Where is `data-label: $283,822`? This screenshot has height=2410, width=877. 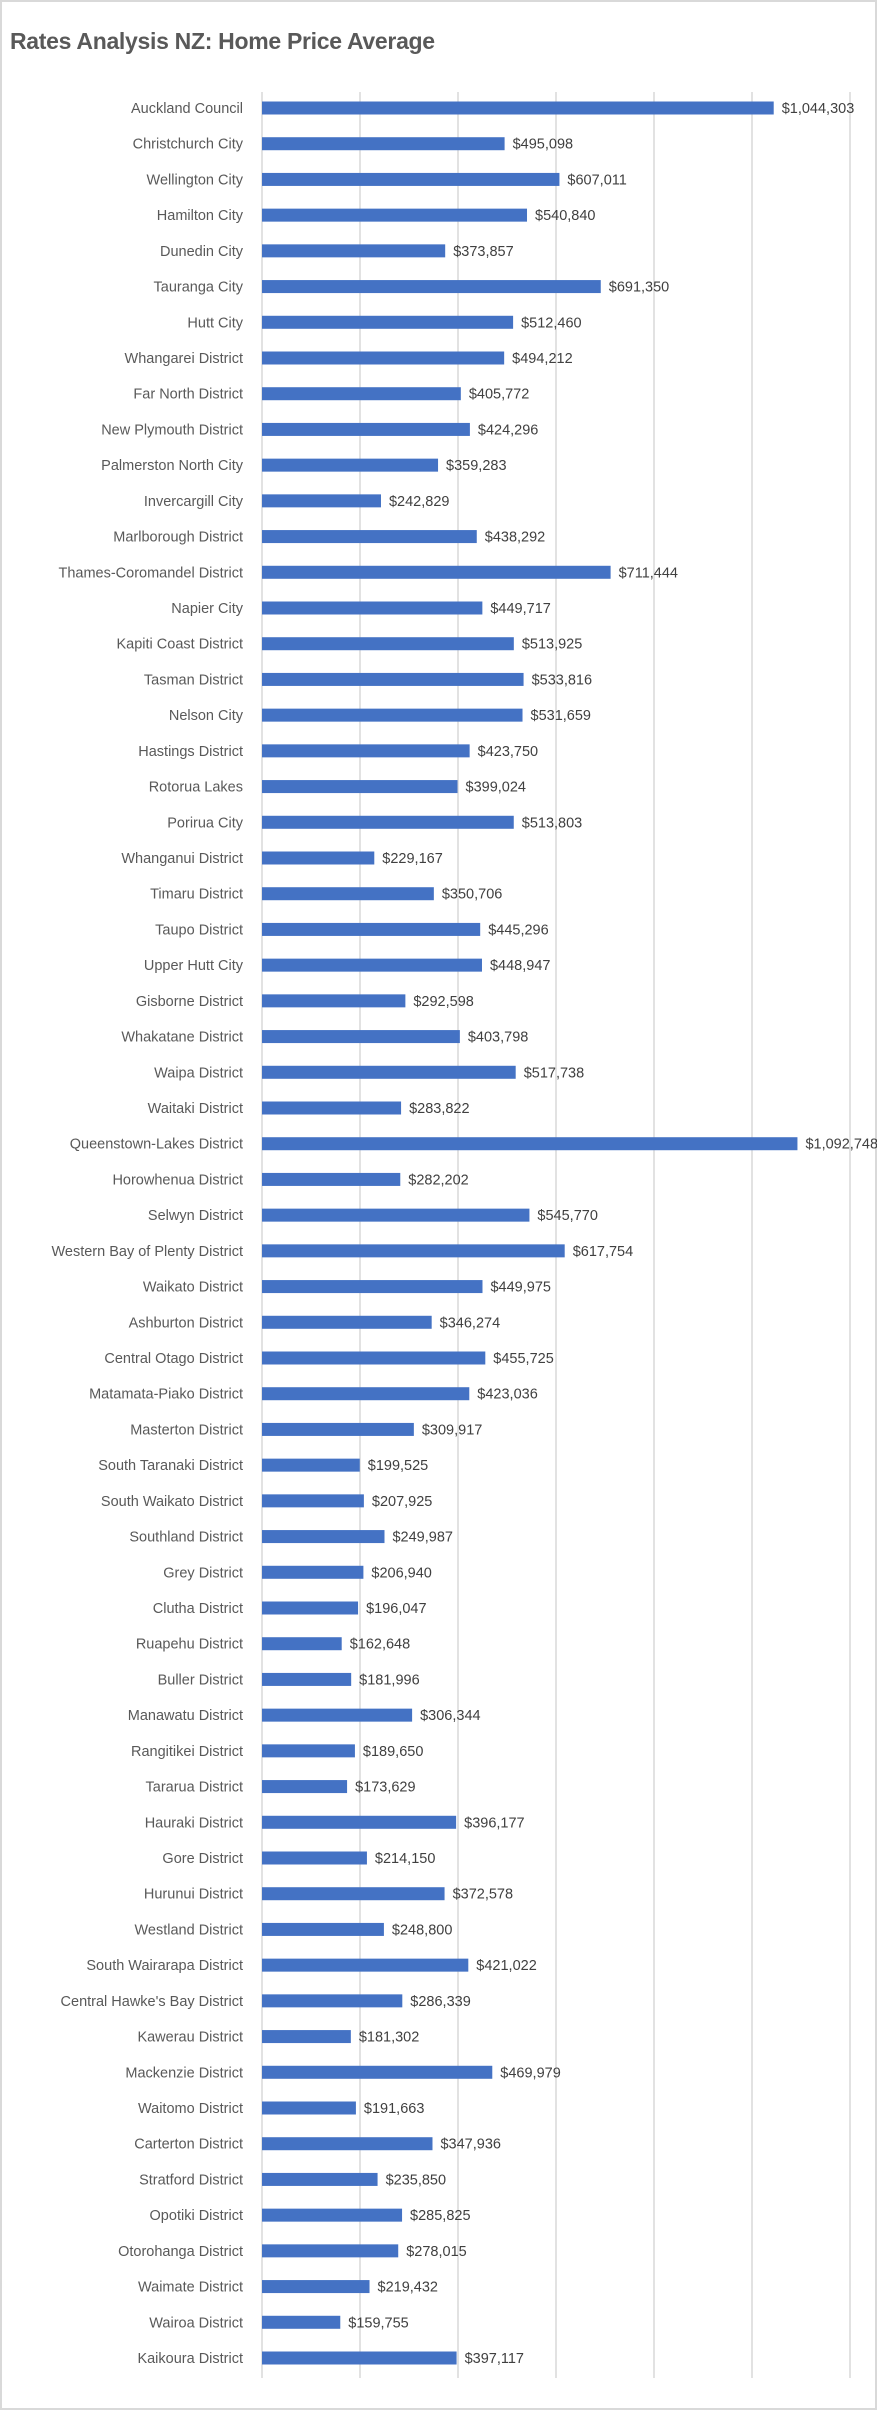 data-label: $283,822 is located at coordinates (439, 1109).